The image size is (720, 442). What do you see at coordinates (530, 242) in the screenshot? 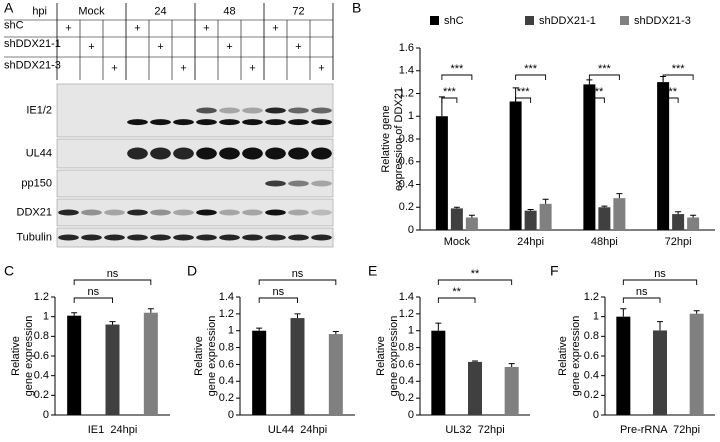
I see `x-tick-label: 24hpi` at bounding box center [530, 242].